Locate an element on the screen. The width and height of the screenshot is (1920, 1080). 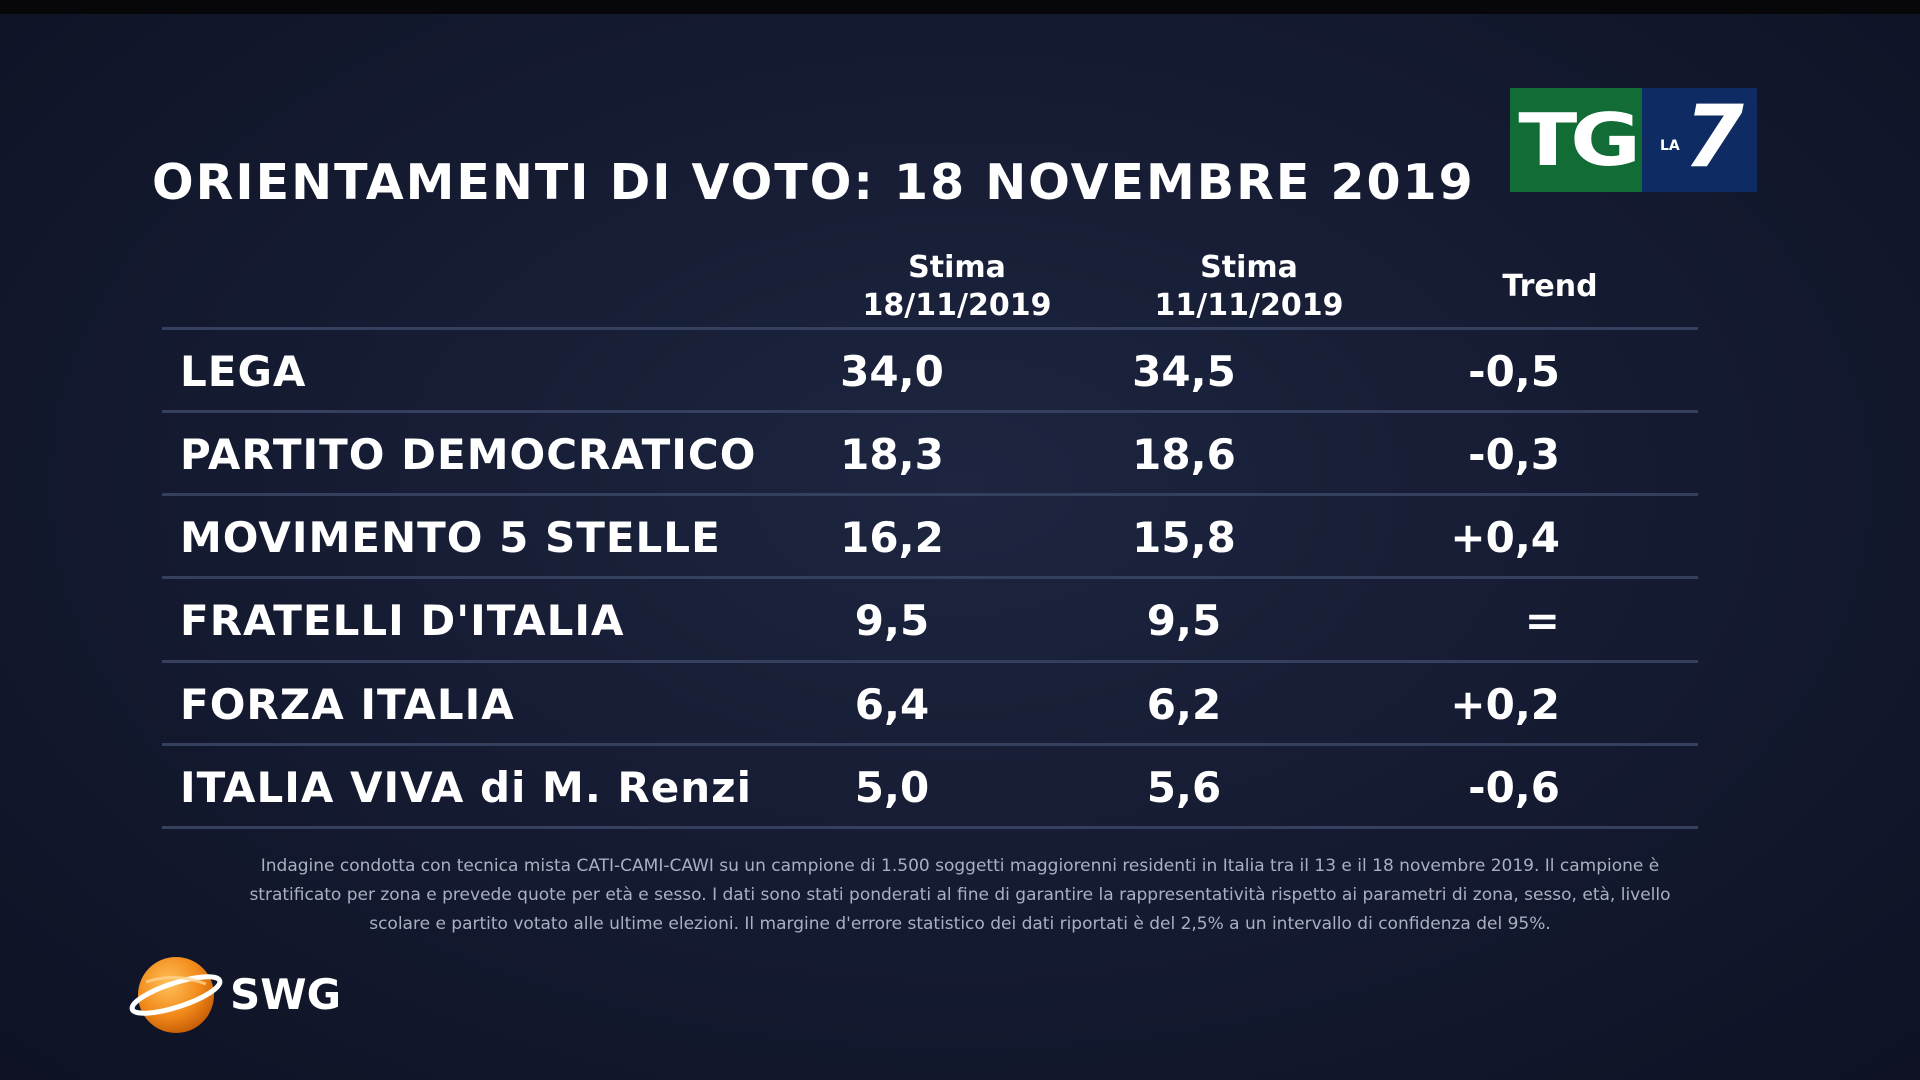
estimate-previous: 6,2 is located at coordinates (1184, 704).